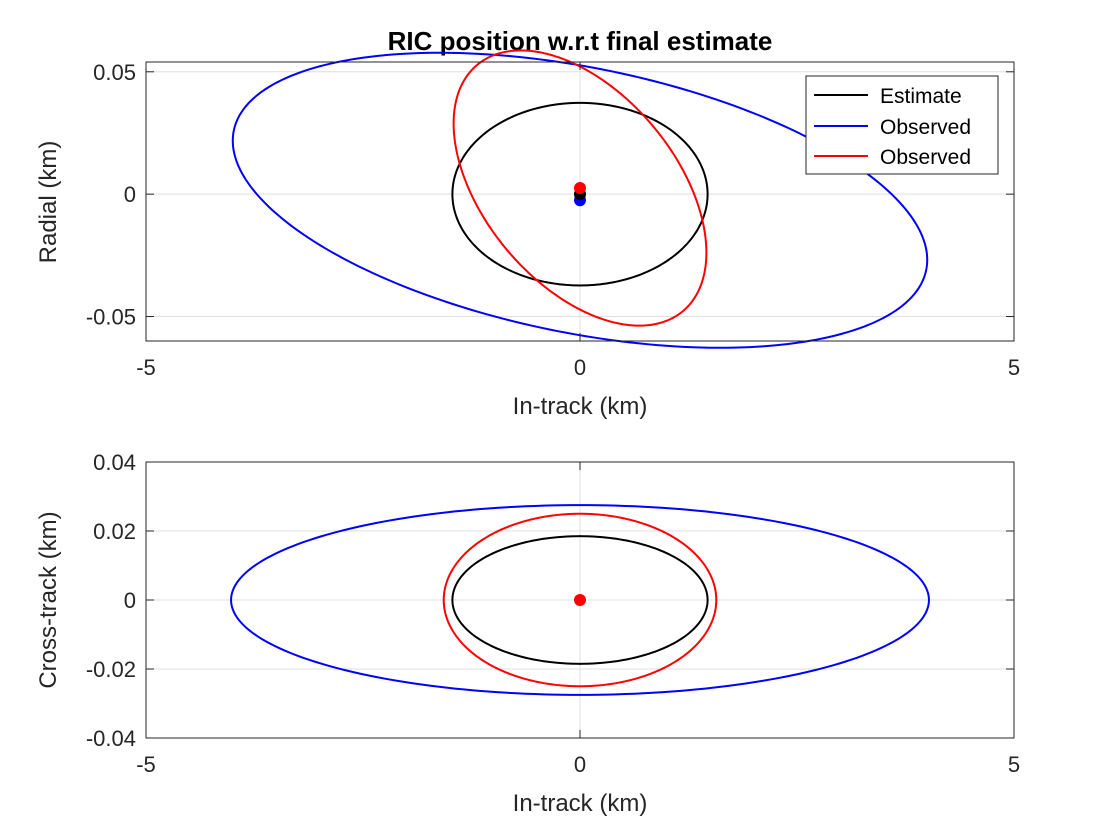  What do you see at coordinates (925, 157) in the screenshot?
I see `legend-entry-observed-red: Observed` at bounding box center [925, 157].